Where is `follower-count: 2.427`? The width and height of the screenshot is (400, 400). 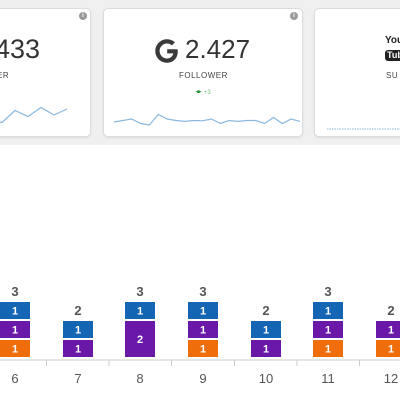 follower-count: 2.427 is located at coordinates (218, 49).